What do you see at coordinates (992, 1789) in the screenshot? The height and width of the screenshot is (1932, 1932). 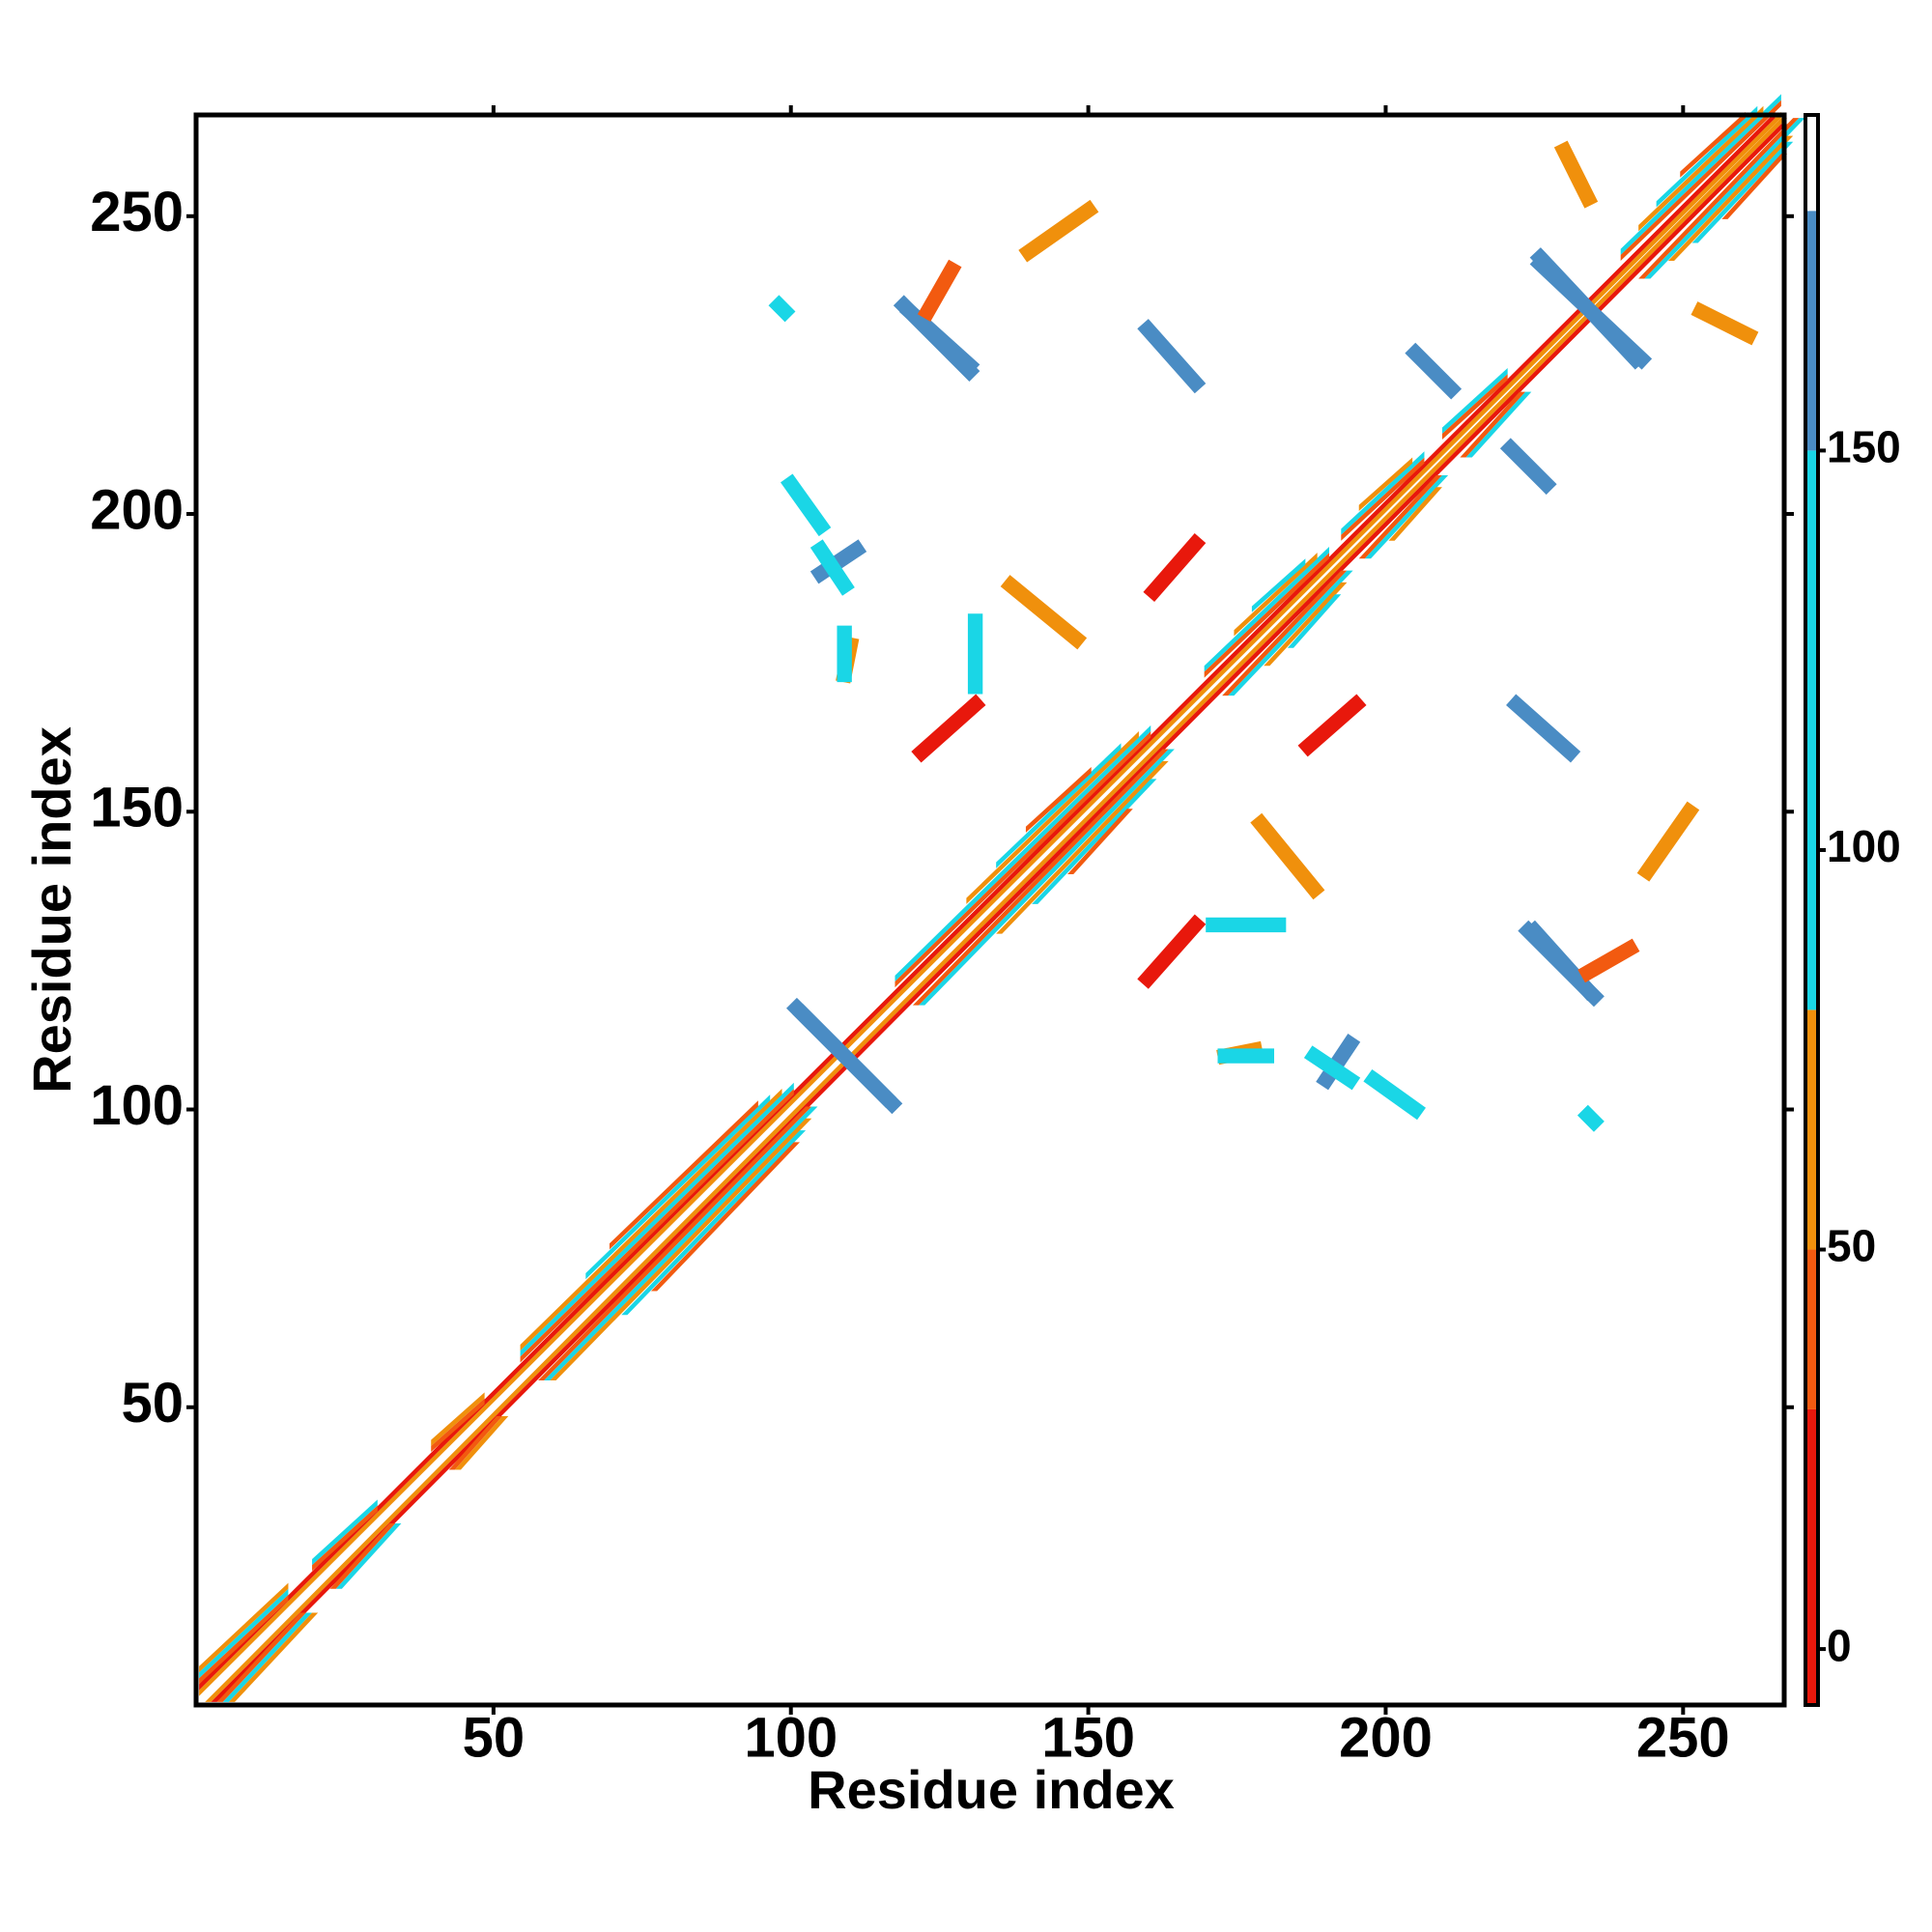 I see `x-axis-label: Residue index` at bounding box center [992, 1789].